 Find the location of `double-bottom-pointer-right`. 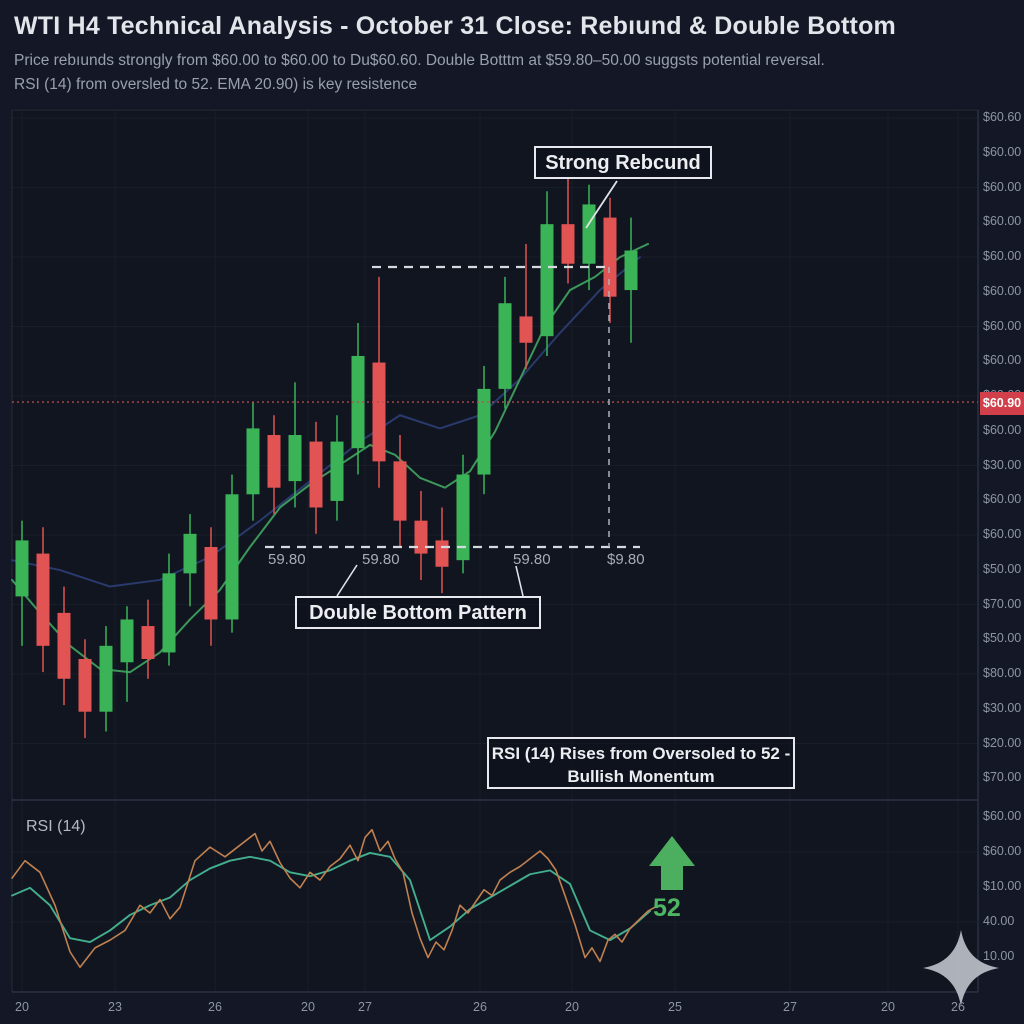

double-bottom-pointer-right is located at coordinates (519, 581).